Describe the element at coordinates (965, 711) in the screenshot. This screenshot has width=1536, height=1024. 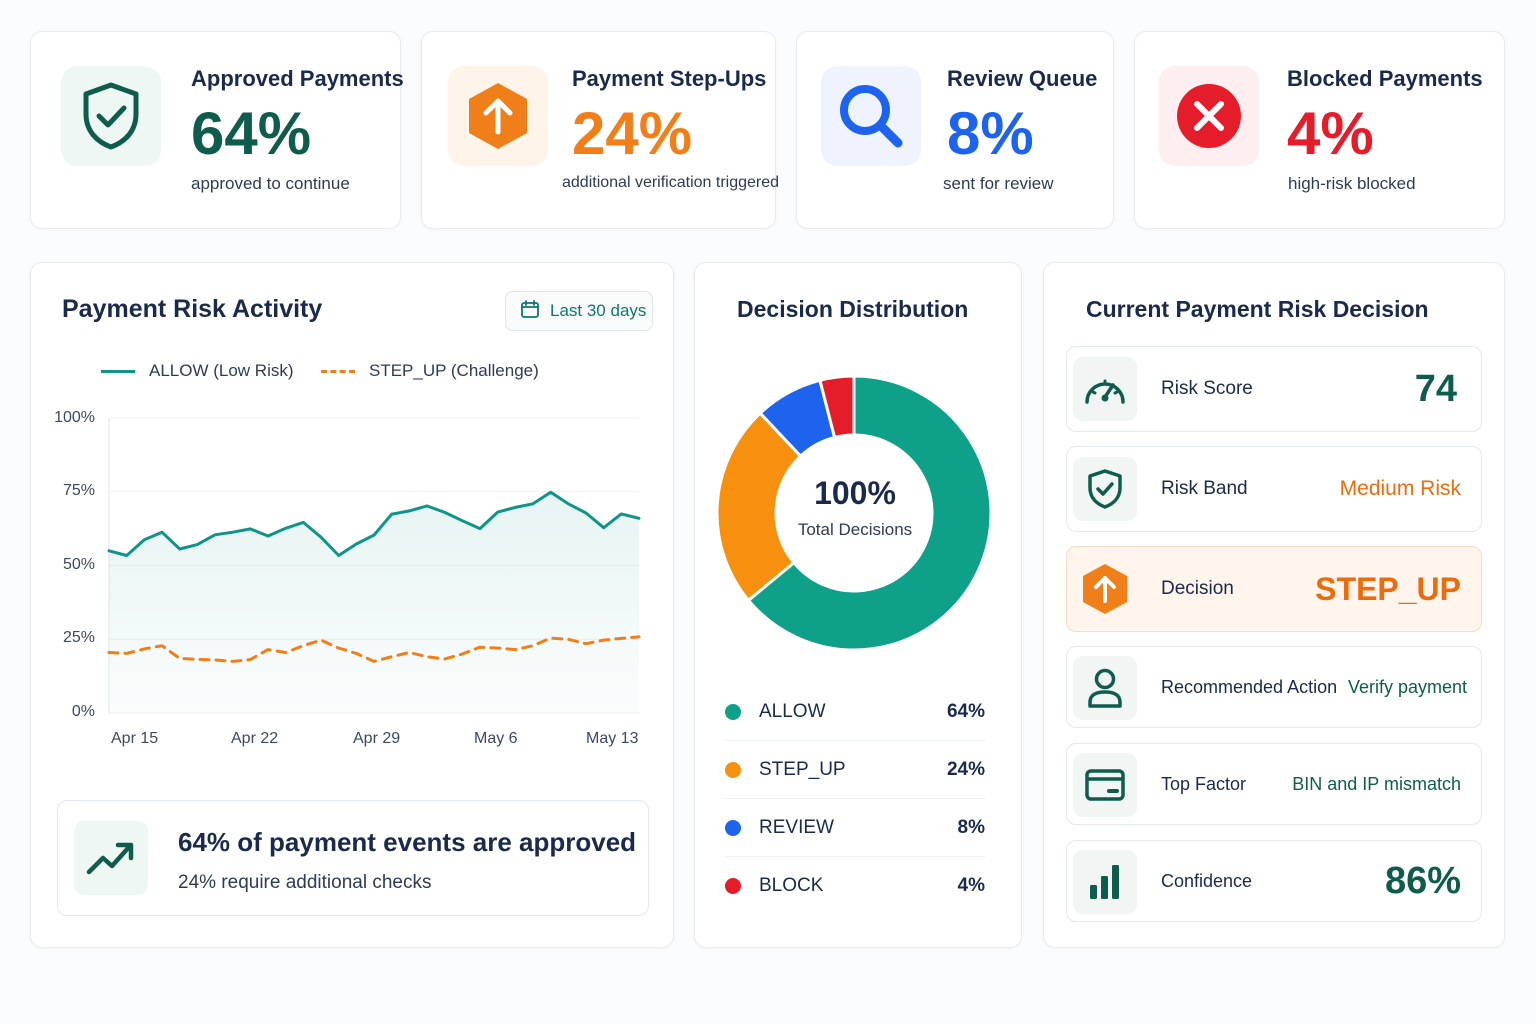
I see `distribution-pct: 64%` at that location.